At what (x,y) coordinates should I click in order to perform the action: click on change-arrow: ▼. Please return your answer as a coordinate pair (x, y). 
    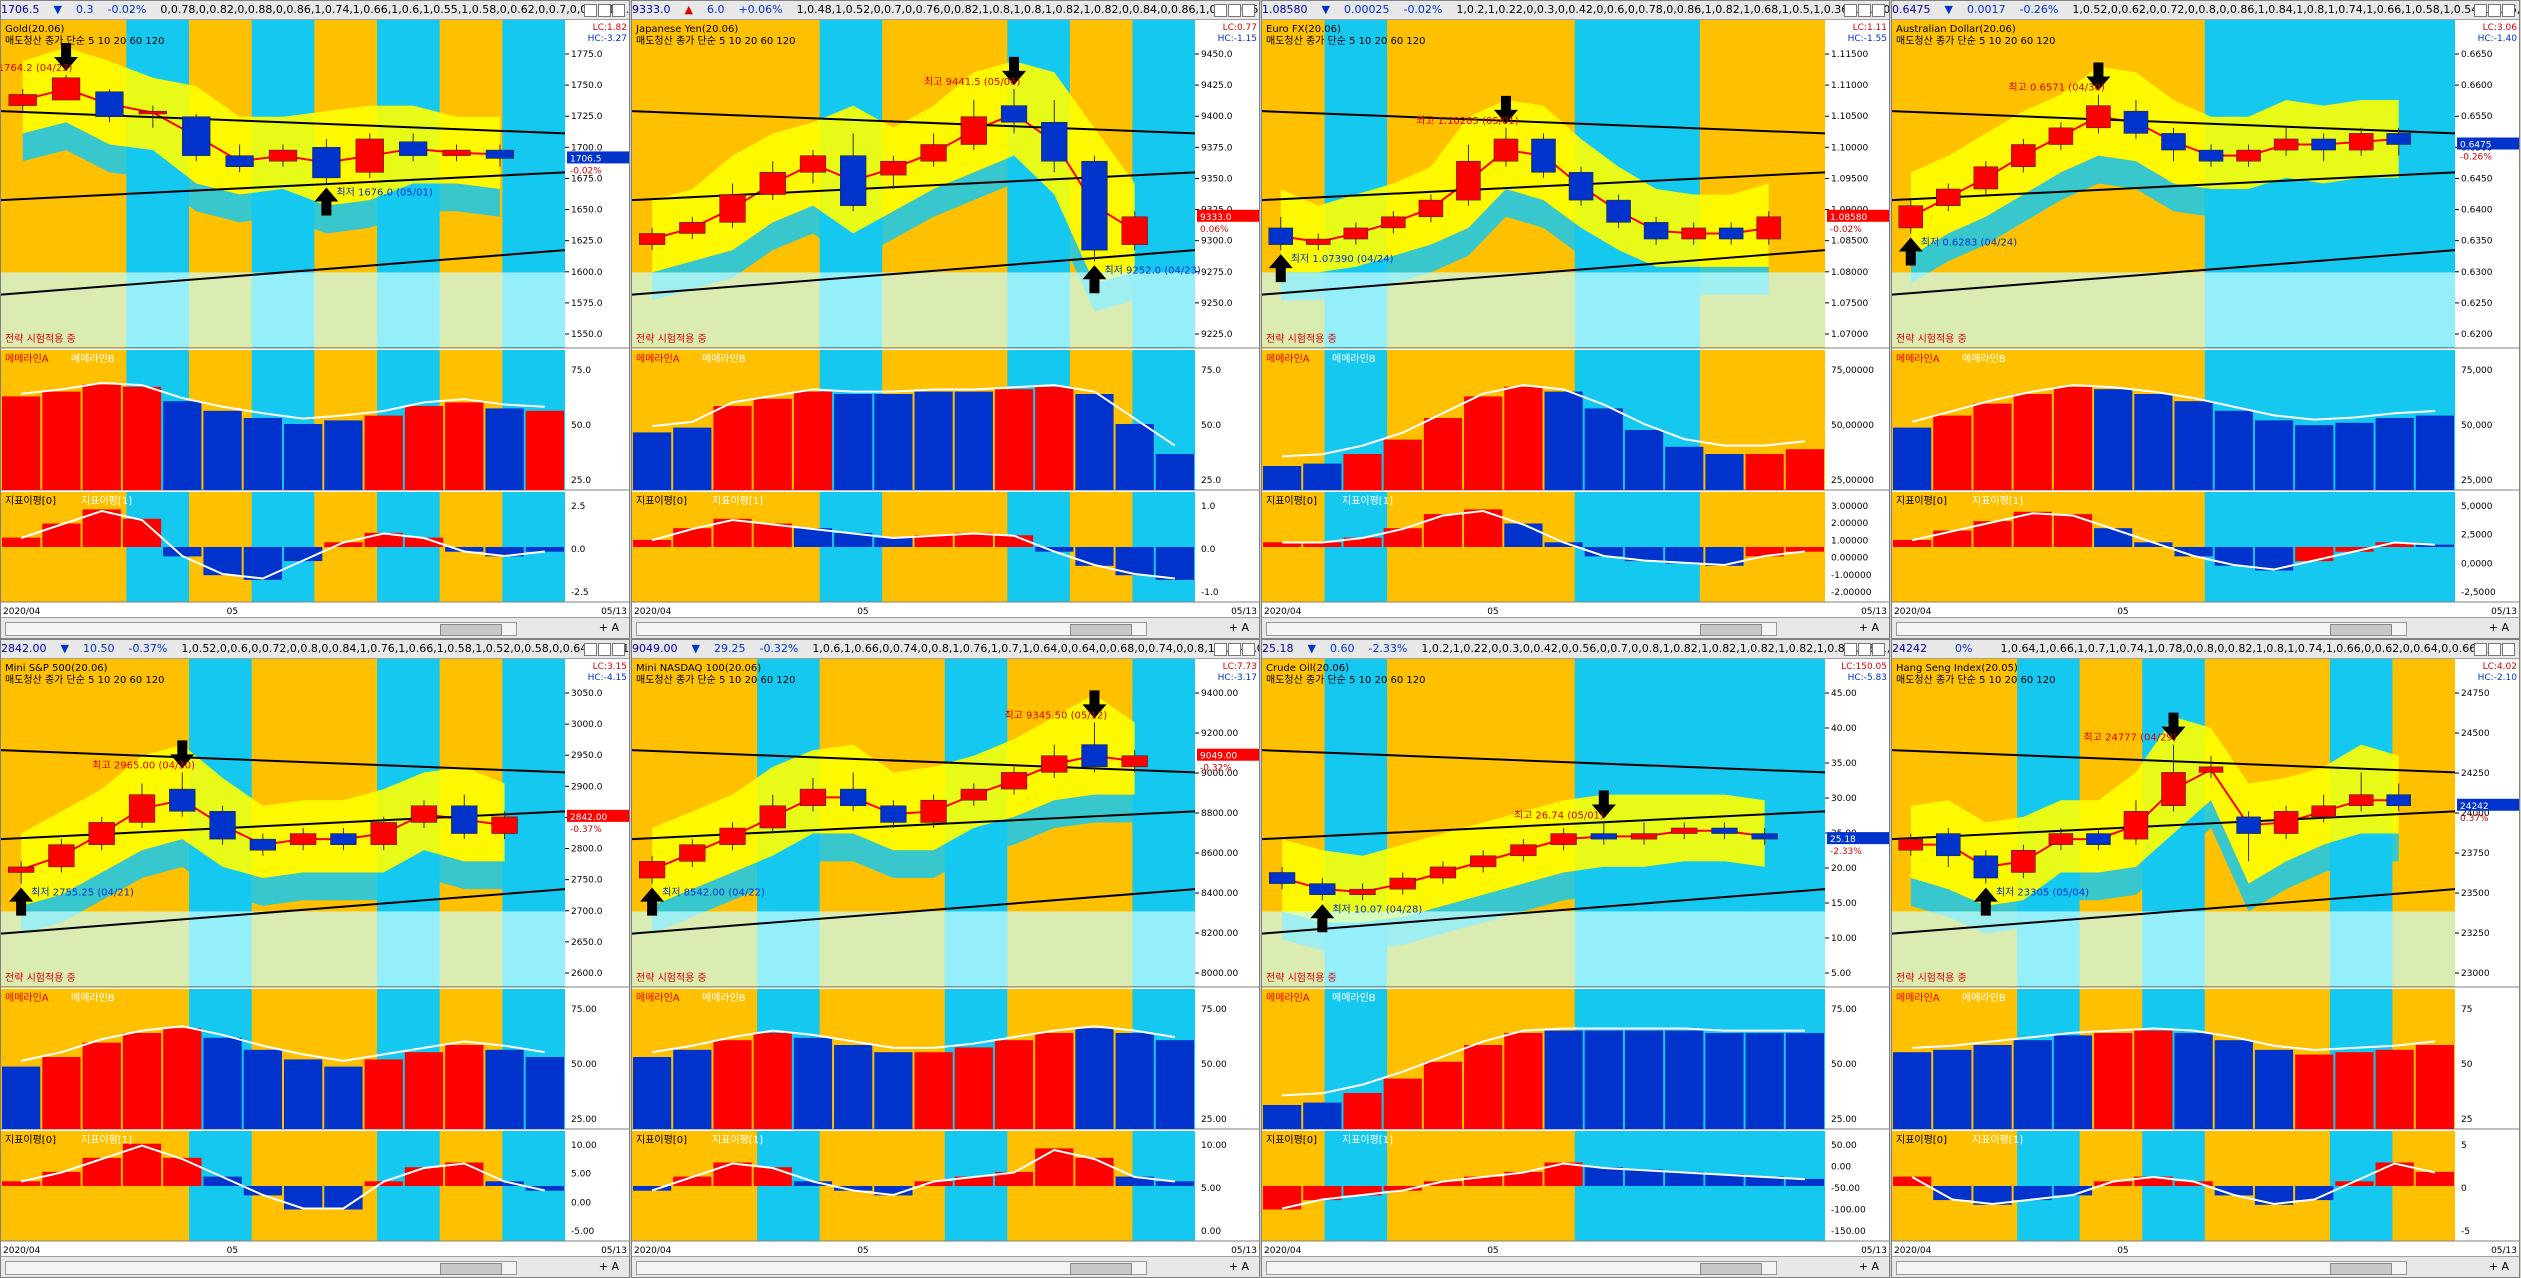
    Looking at the image, I should click on (64, 648).